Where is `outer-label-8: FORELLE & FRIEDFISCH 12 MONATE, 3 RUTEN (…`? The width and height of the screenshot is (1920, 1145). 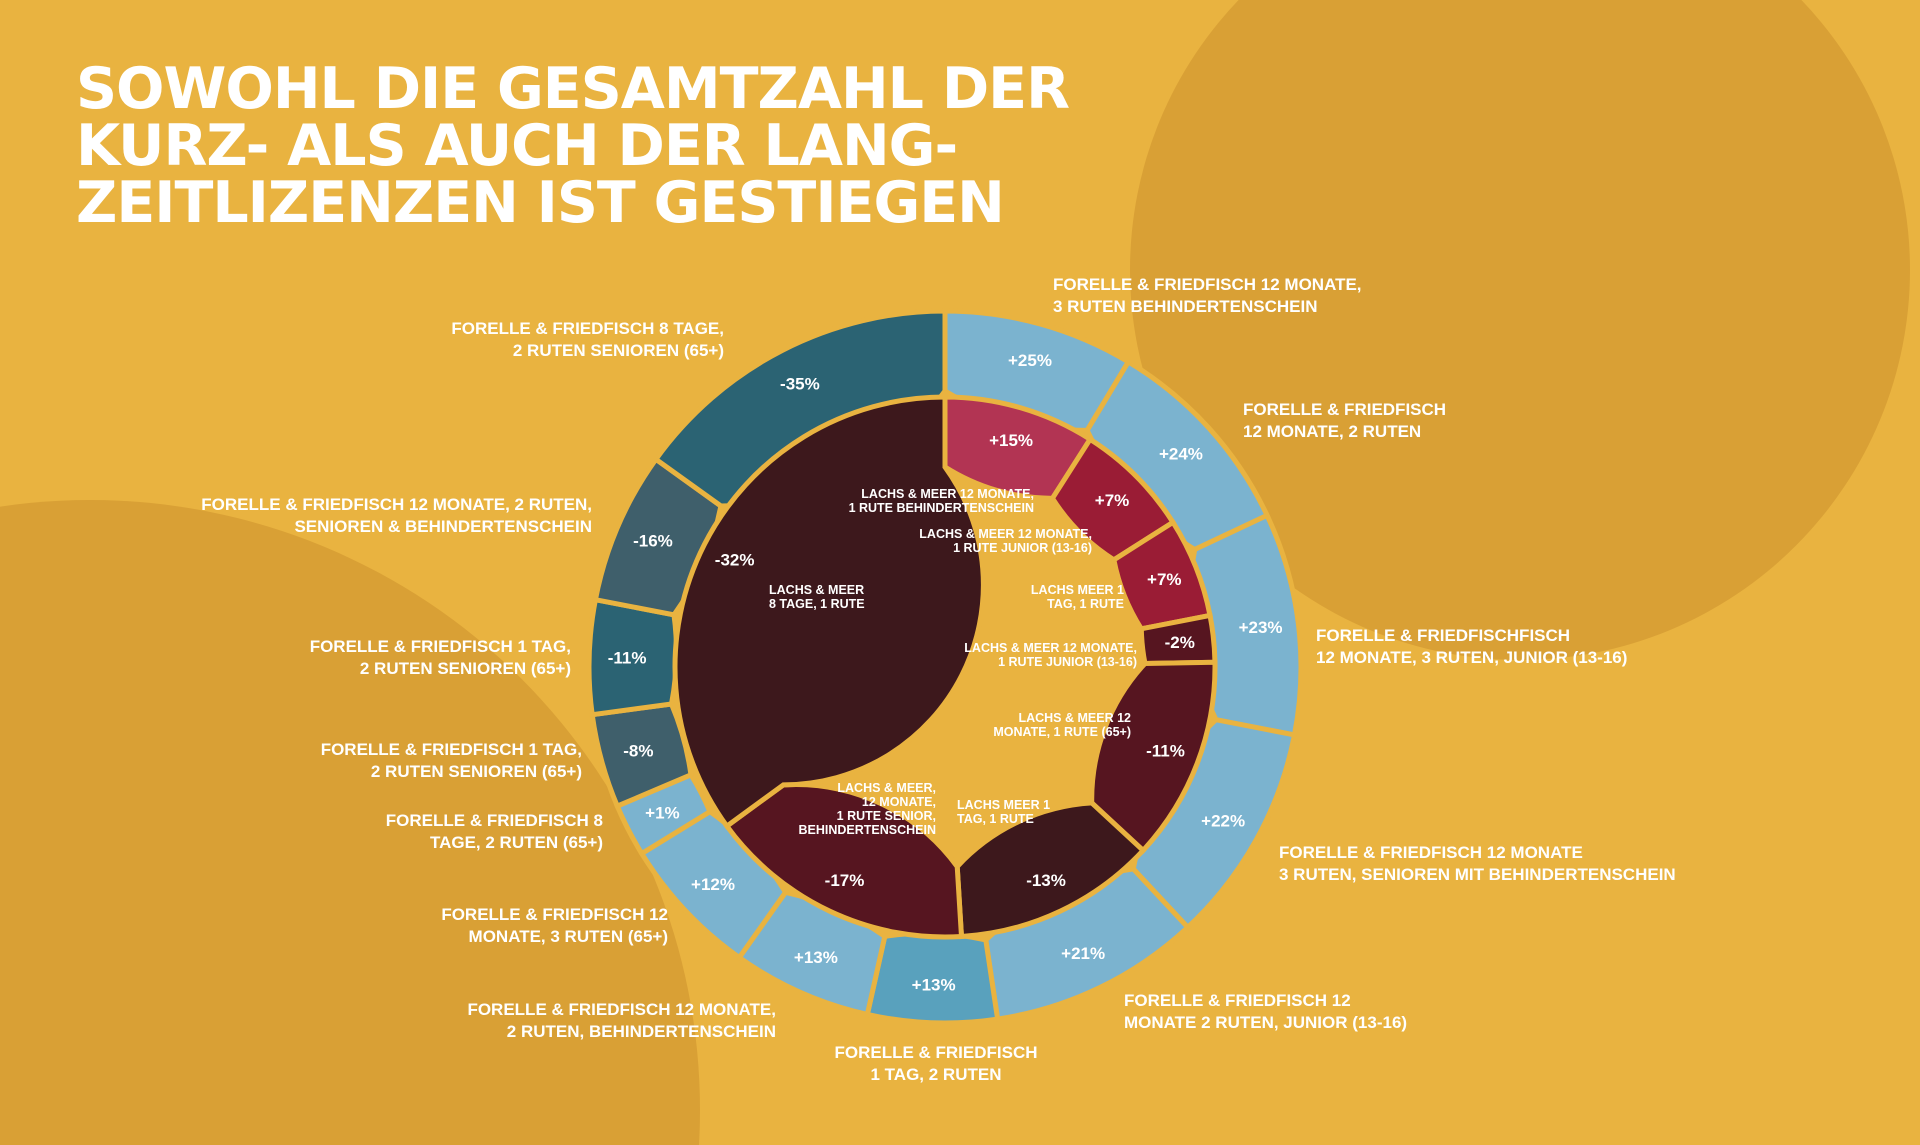
outer-label-8: FORELLE & FRIEDFISCH 12 MONATE, 3 RUTEN (… is located at coordinates (554, 925).